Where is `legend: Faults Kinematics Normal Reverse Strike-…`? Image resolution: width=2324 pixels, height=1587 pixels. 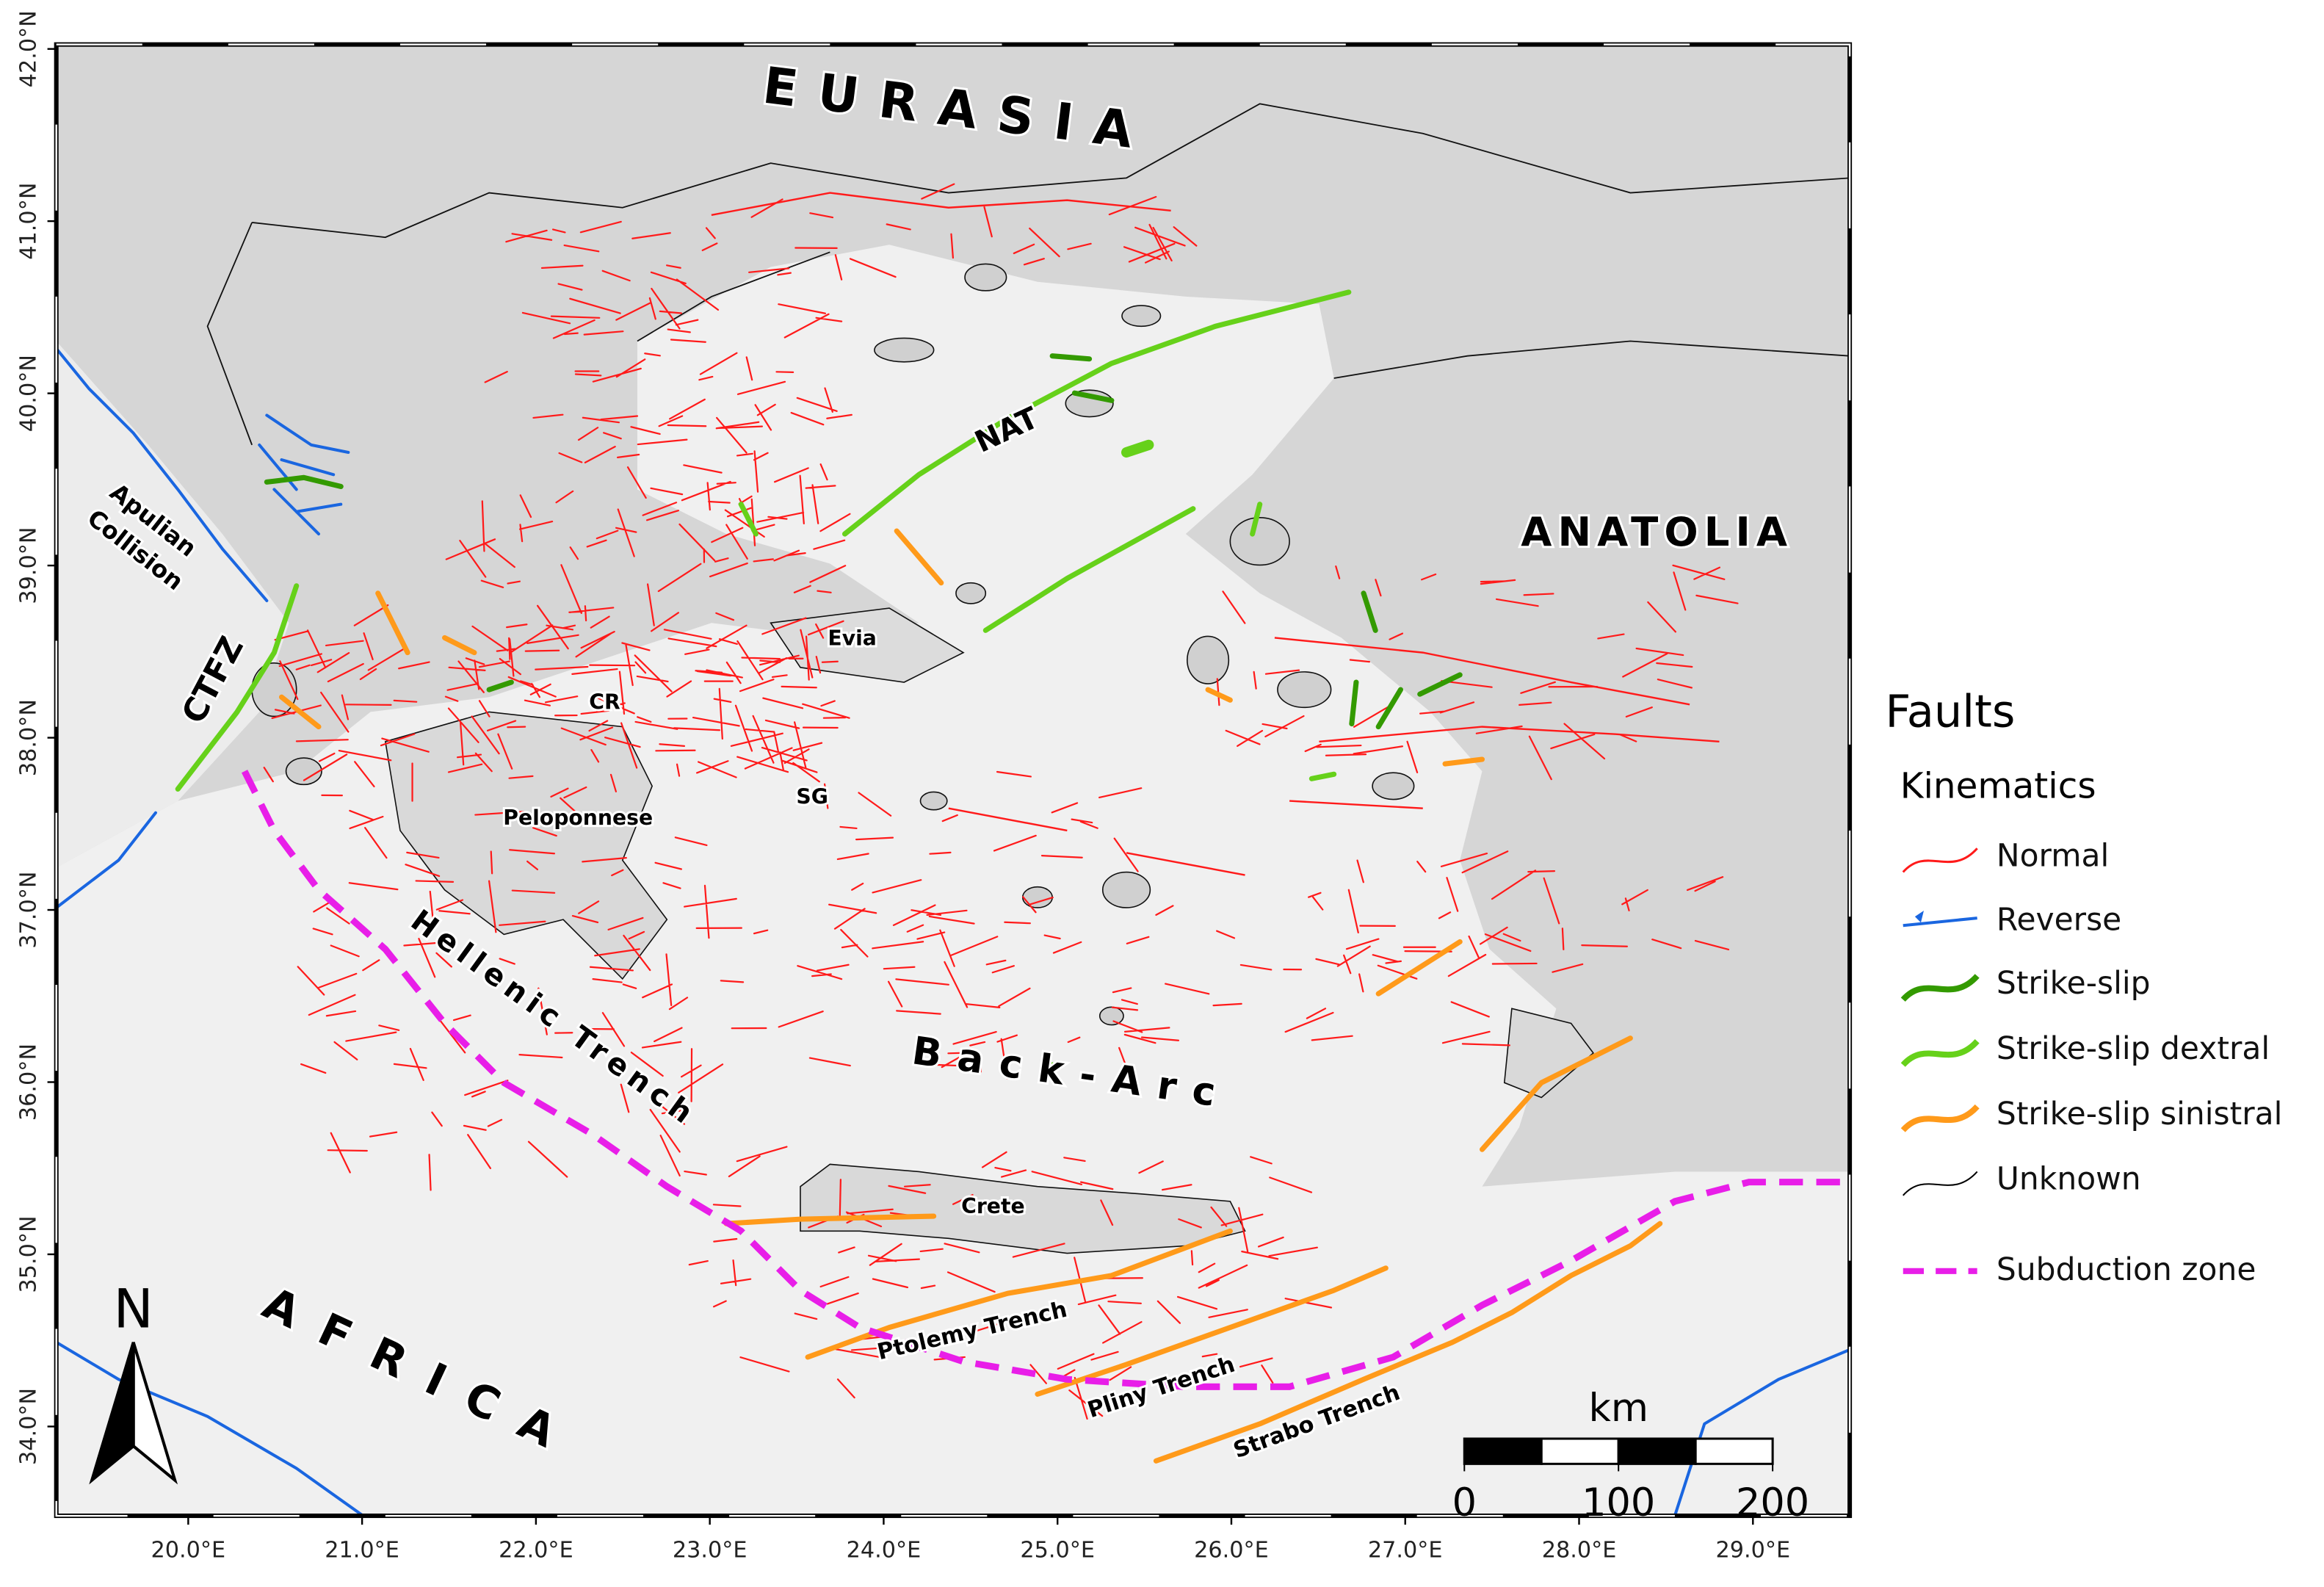 legend: Faults Kinematics Normal Reverse Strike-… is located at coordinates (2084, 987).